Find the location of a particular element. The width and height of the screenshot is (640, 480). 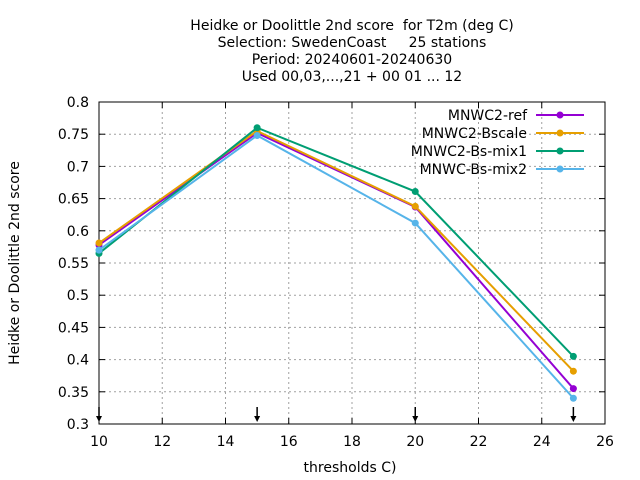

legend-label: MNWC2-ref is located at coordinates (488, 116).